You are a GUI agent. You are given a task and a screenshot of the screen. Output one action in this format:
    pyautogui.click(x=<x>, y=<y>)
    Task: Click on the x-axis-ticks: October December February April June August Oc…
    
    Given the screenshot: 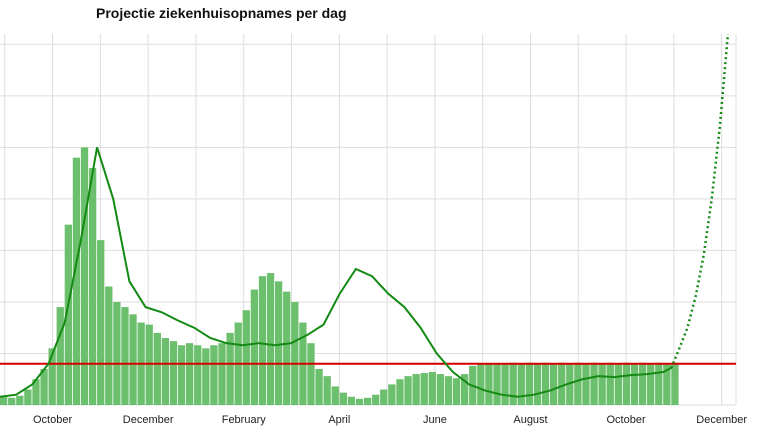 What is the action you would take?
    pyautogui.click(x=390, y=420)
    